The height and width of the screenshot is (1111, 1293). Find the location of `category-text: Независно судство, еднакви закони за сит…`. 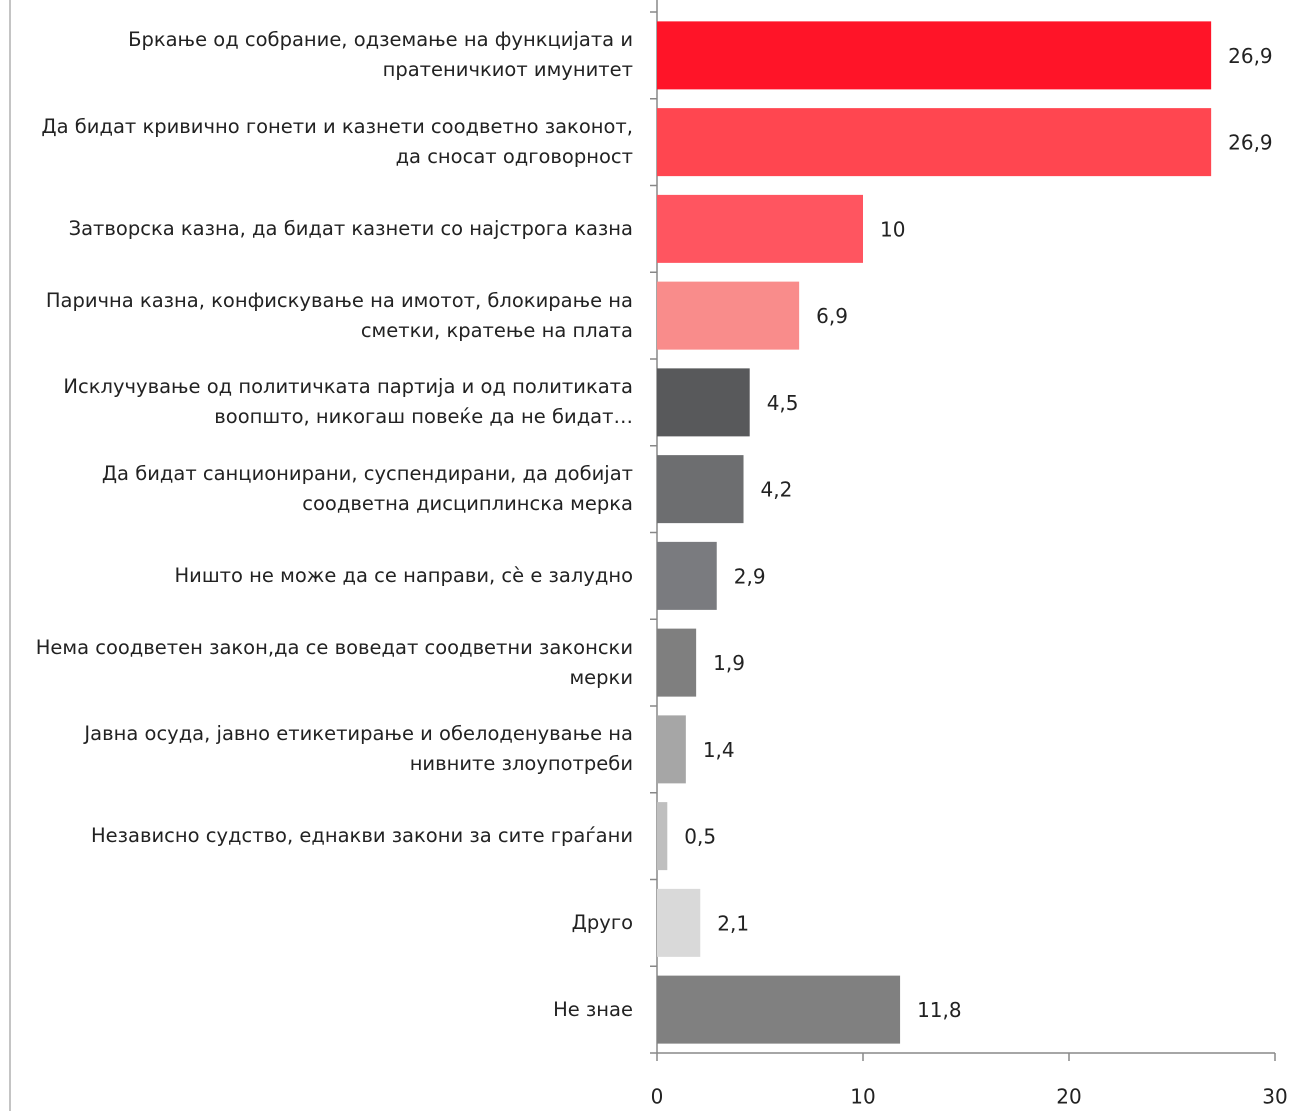

category-text: Независно судство, еднакви закони за сит… is located at coordinates (361, 836).